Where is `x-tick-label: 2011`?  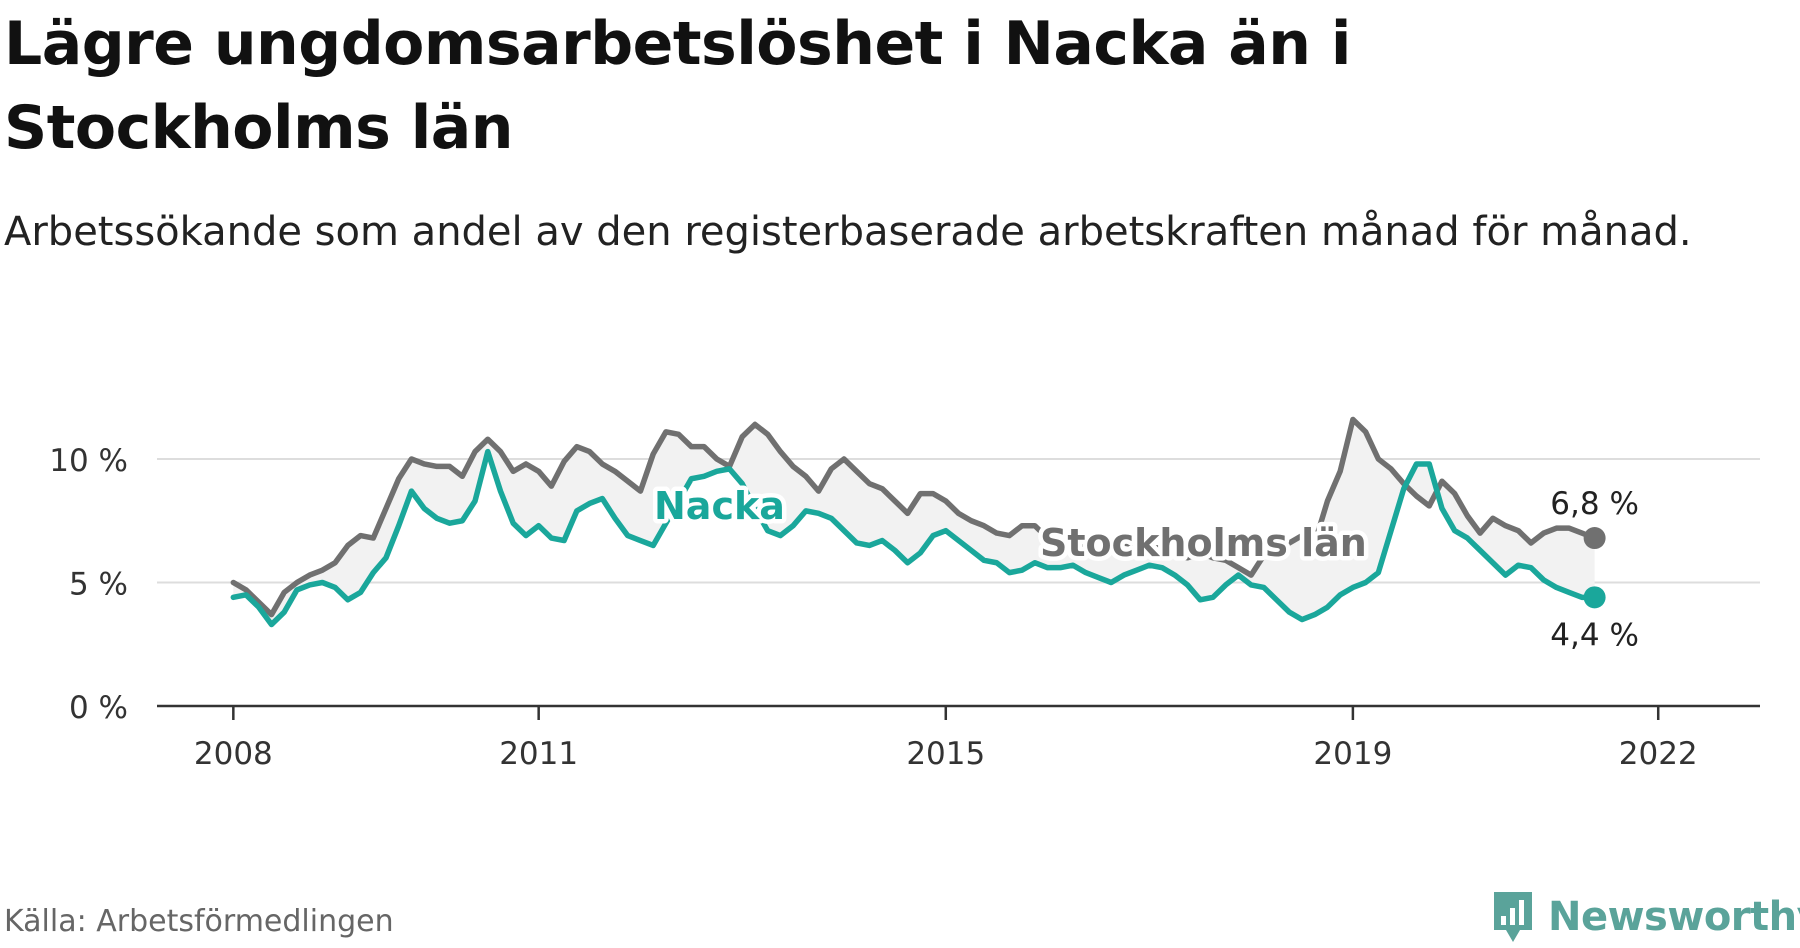
x-tick-label: 2011 is located at coordinates (538, 754).